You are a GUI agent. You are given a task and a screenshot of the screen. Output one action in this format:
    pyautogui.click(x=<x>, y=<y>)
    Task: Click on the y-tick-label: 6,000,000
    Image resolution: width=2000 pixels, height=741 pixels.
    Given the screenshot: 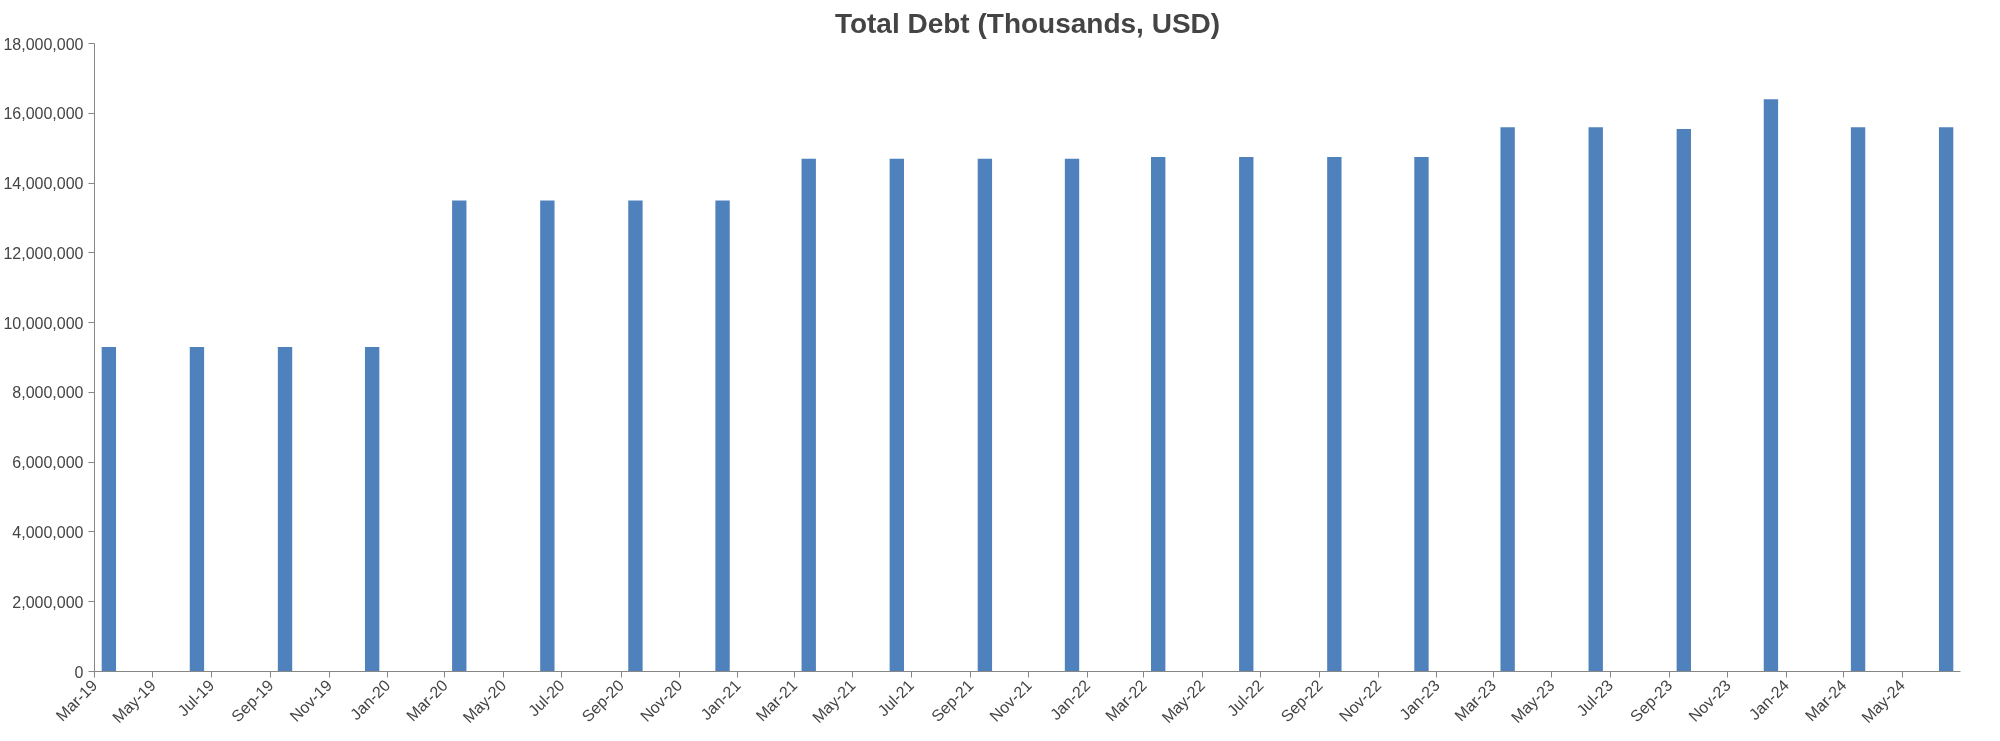 What is the action you would take?
    pyautogui.click(x=48, y=463)
    